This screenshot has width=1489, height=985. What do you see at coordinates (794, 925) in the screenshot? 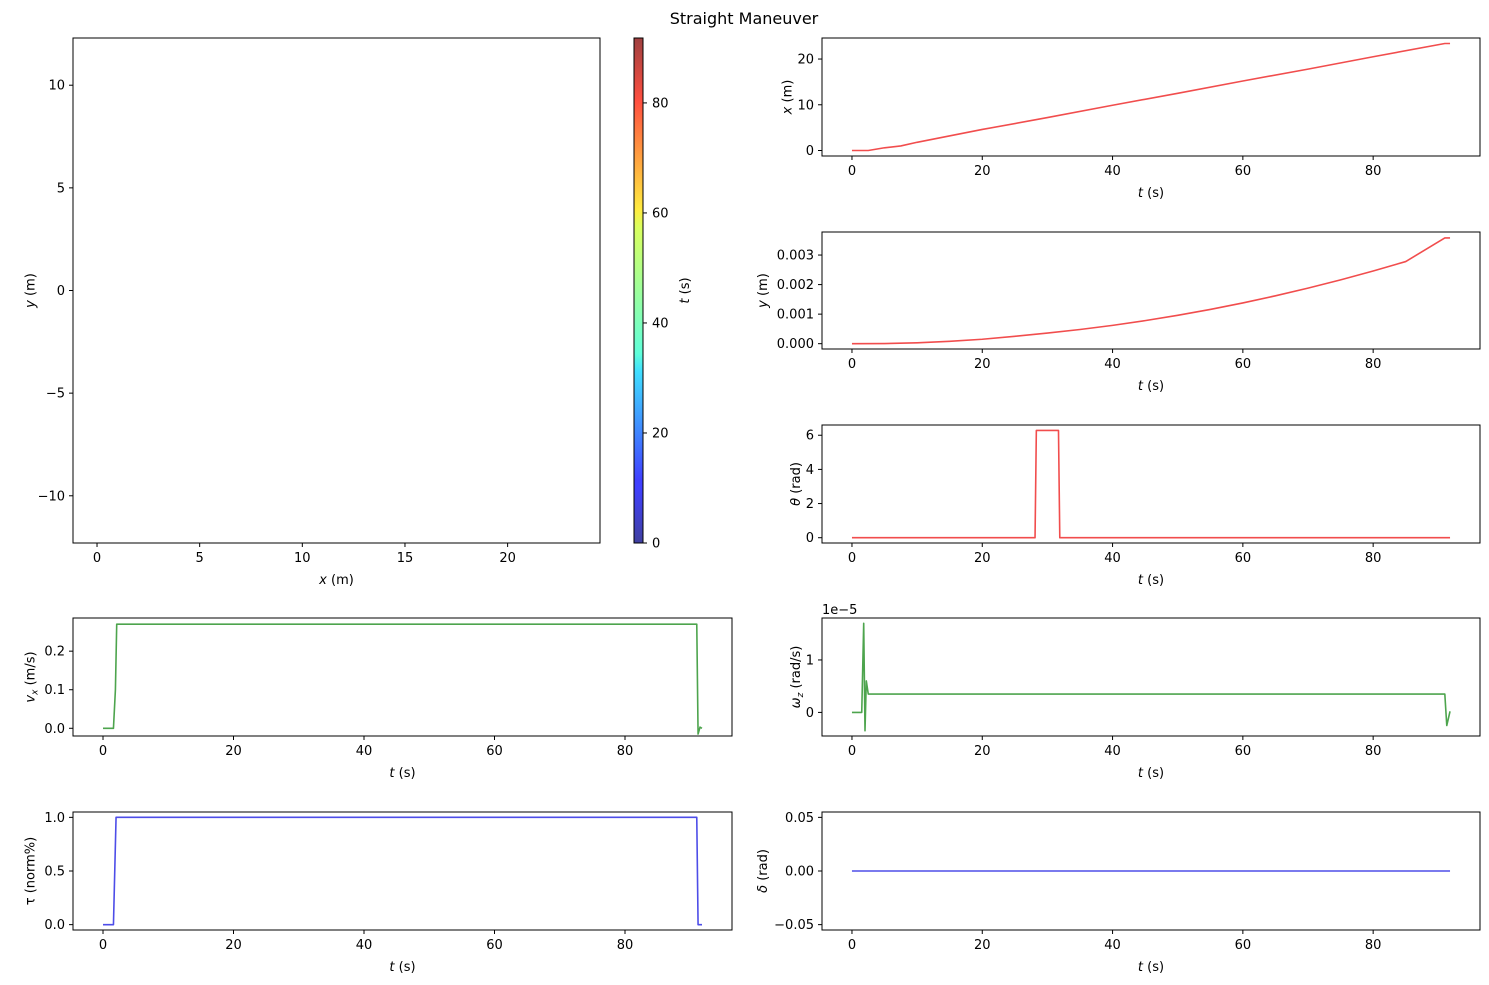
I see `y-tick-label: −0.05` at bounding box center [794, 925].